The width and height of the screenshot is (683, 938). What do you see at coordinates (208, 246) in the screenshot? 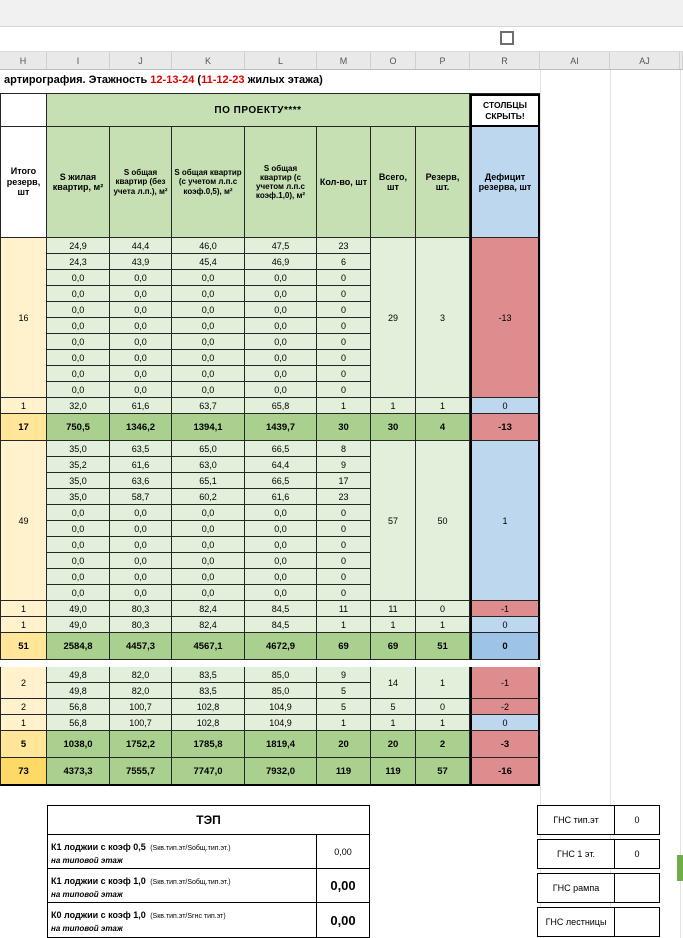
I see `data-cell: 46,0` at bounding box center [208, 246].